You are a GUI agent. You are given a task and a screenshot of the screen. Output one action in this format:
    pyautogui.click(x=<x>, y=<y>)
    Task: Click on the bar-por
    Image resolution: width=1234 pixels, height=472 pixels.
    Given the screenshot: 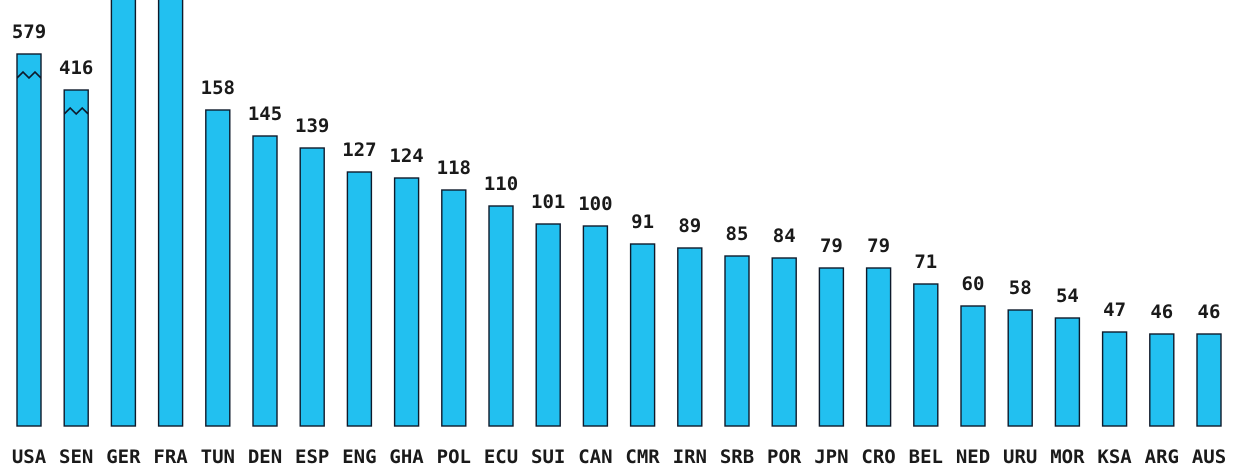 What is the action you would take?
    pyautogui.click(x=784, y=342)
    